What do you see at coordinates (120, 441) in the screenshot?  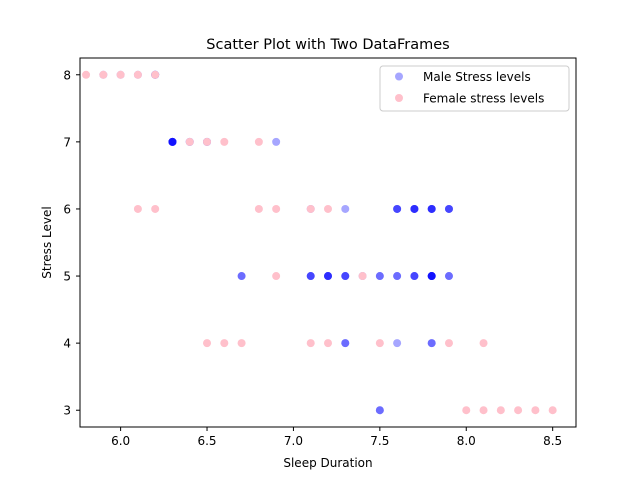 I see `x-tick-label: 6.0` at bounding box center [120, 441].